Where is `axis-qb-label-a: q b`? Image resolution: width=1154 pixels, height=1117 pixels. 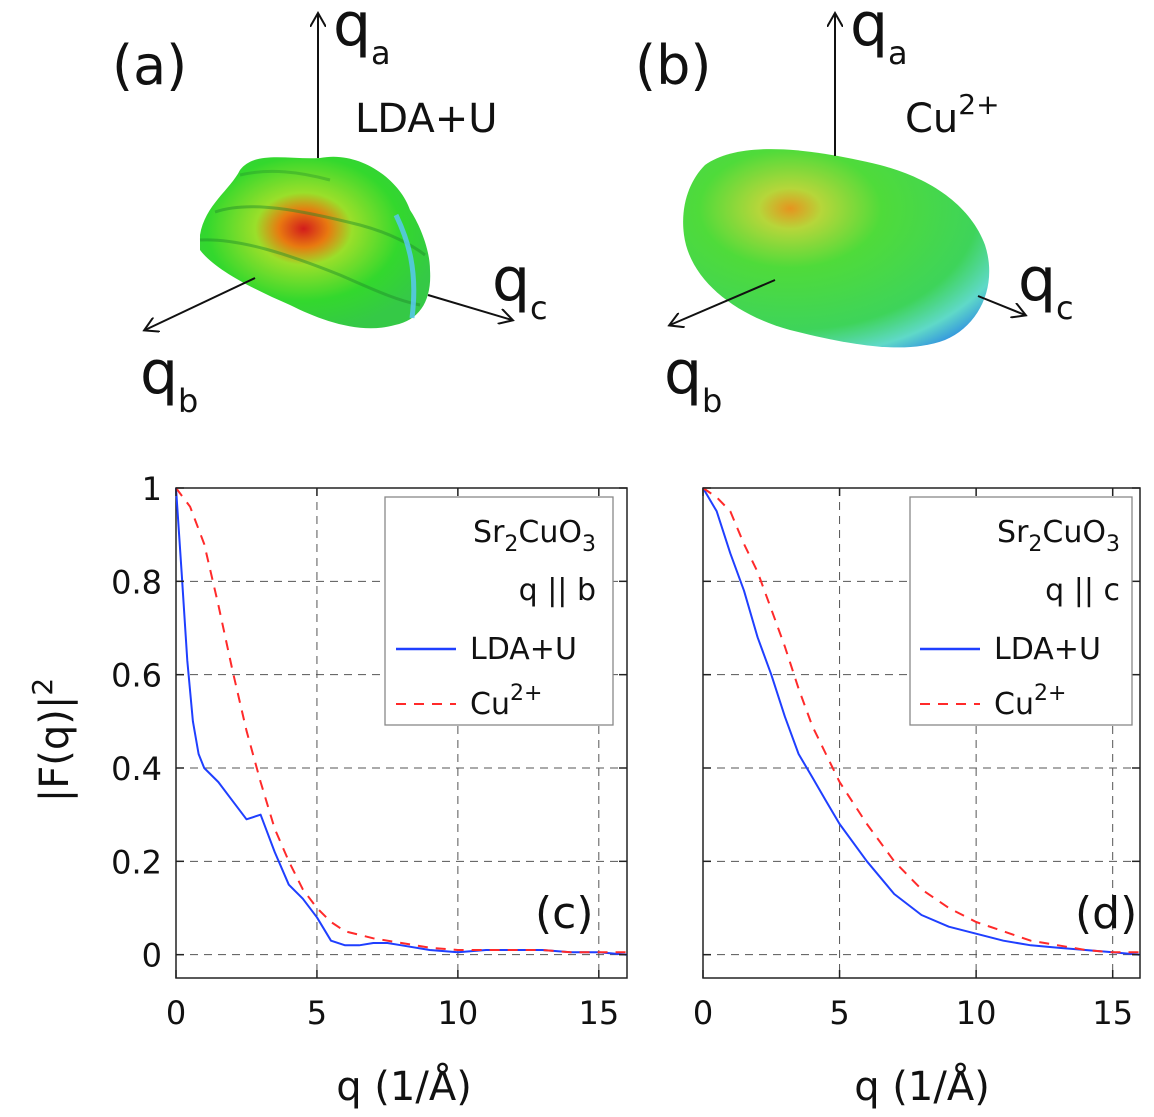 axis-qb-label-a: q b is located at coordinates (169, 379).